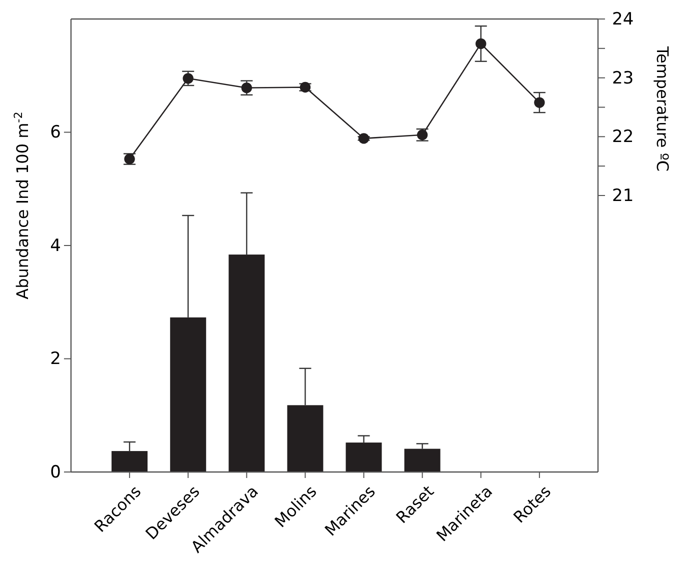  I want to click on y2-tick-label: 24, so click(623, 19).